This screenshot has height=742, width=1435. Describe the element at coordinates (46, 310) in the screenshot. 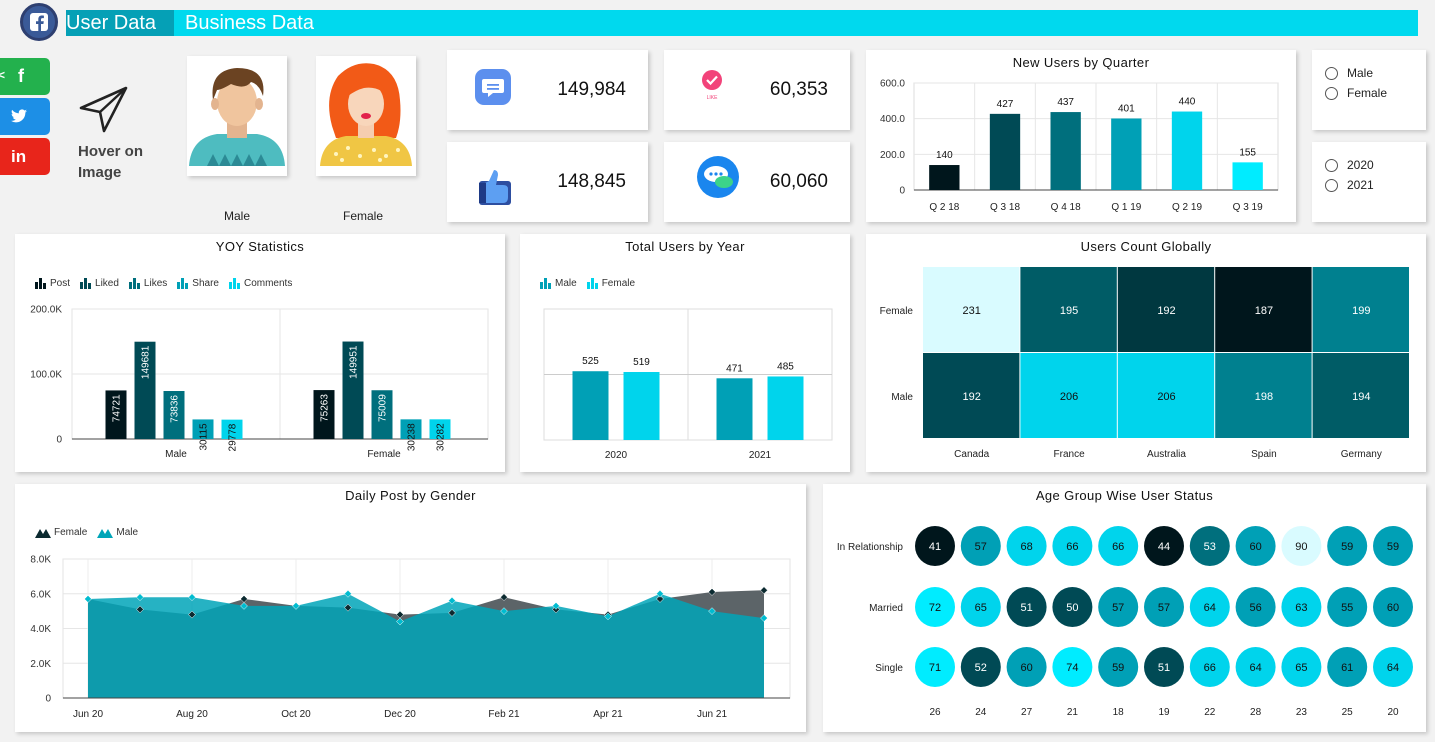

I see `y-tick-label: 200.0K` at that location.